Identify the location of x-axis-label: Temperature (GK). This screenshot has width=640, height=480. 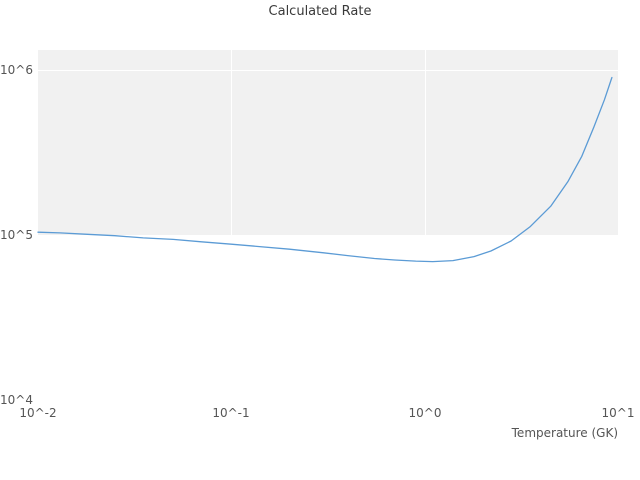
(564, 433).